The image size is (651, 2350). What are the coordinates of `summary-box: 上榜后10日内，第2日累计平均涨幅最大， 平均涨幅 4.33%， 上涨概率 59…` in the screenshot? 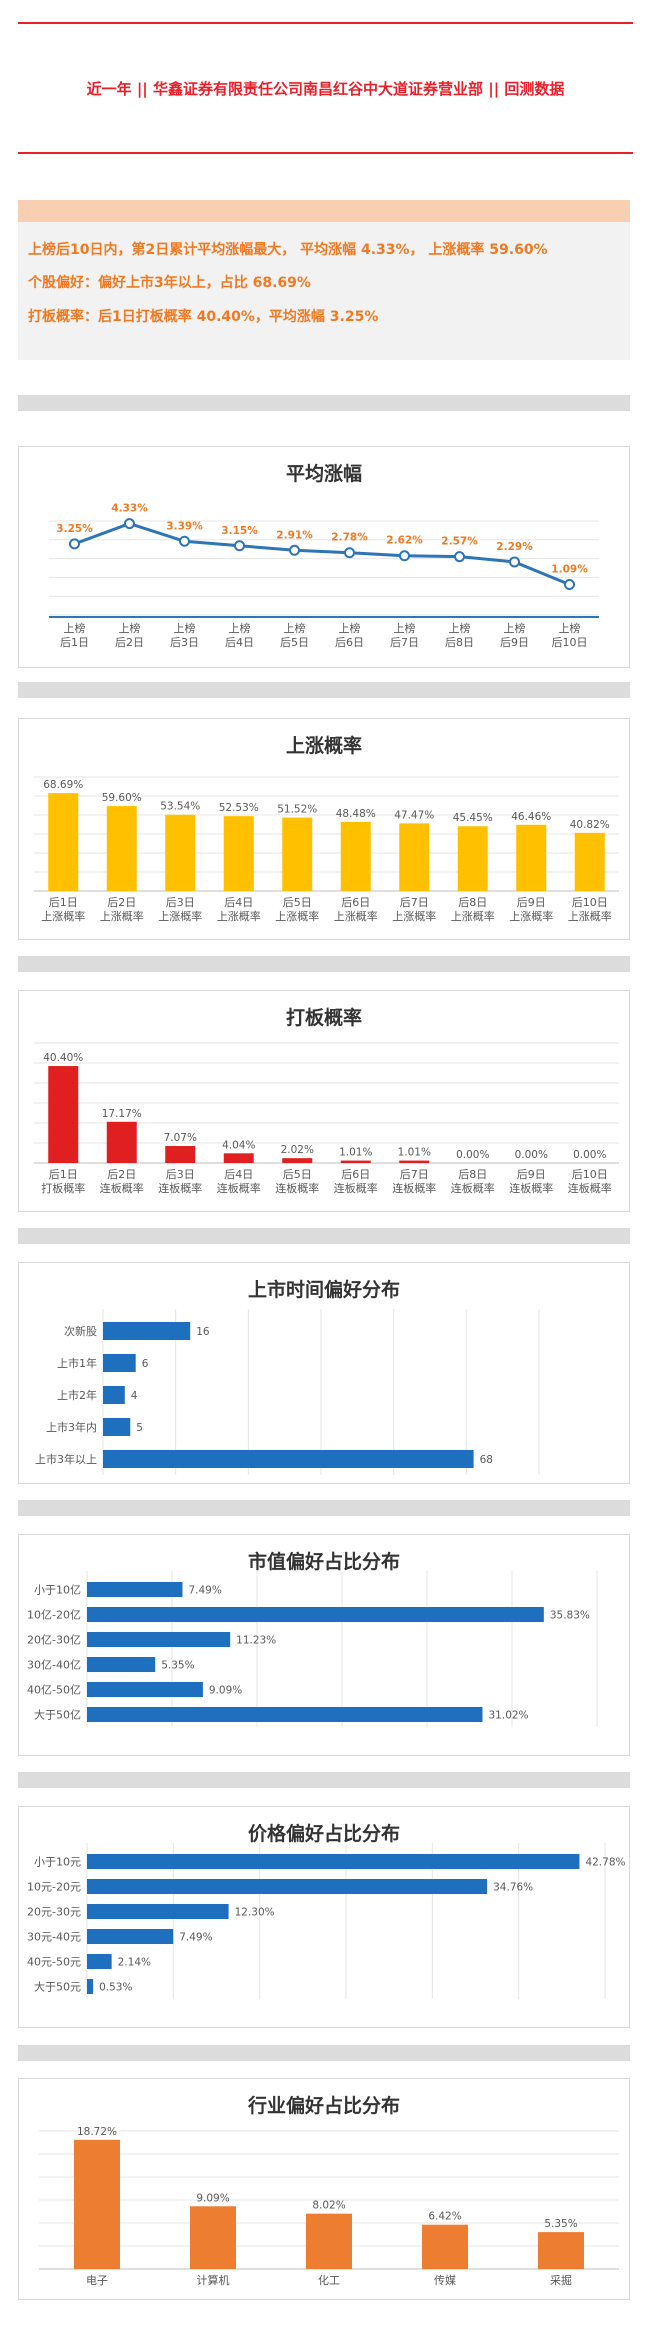 It's located at (324, 280).